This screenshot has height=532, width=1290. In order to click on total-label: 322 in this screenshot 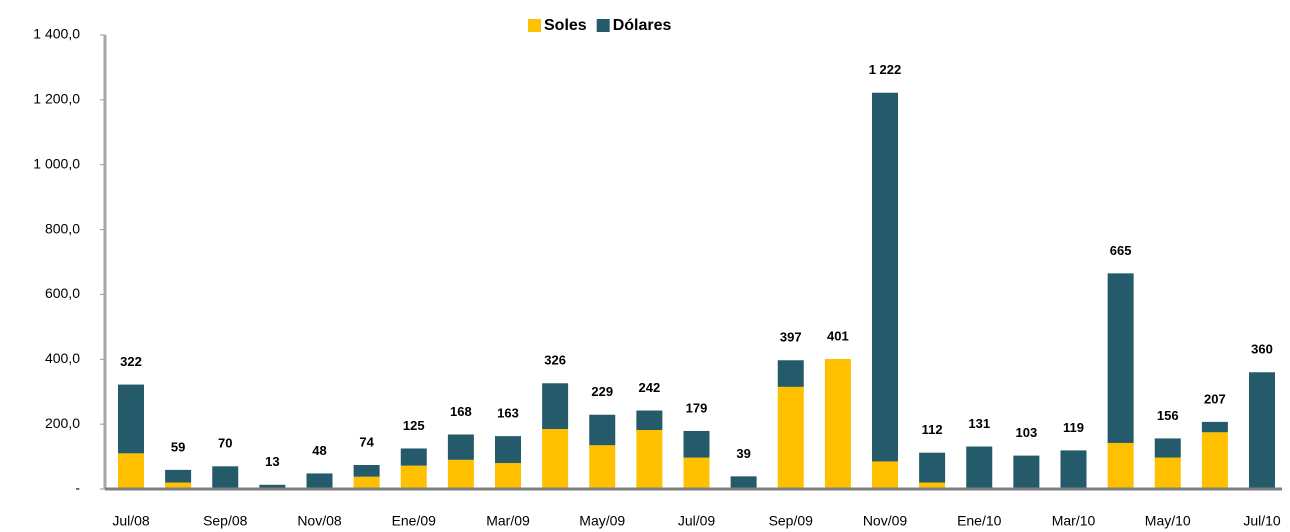, I will do `click(131, 361)`.